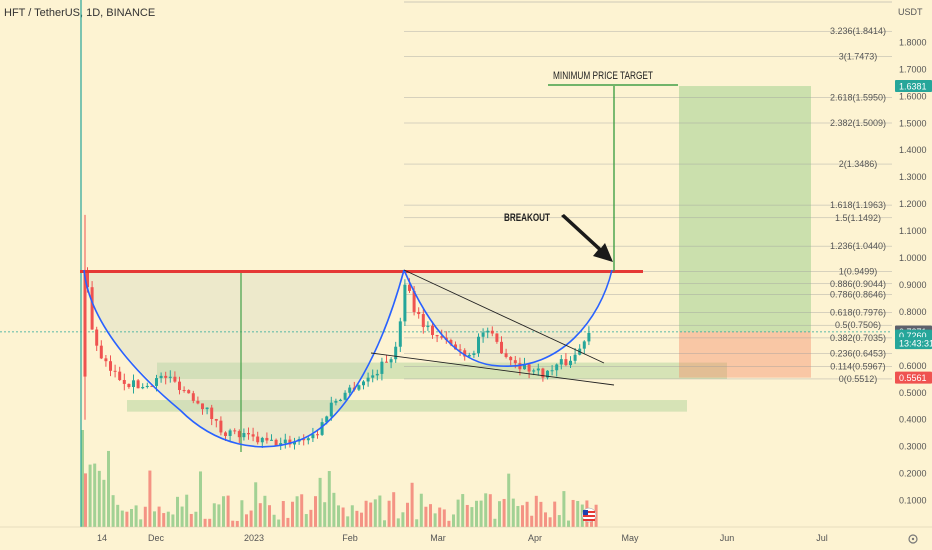 The image size is (932, 550). What do you see at coordinates (587, 238) in the screenshot?
I see `breakout-arrow-icon` at bounding box center [587, 238].